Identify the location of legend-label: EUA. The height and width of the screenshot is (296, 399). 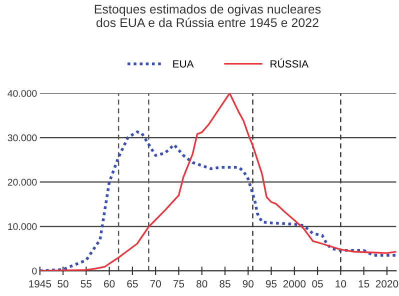
(183, 64).